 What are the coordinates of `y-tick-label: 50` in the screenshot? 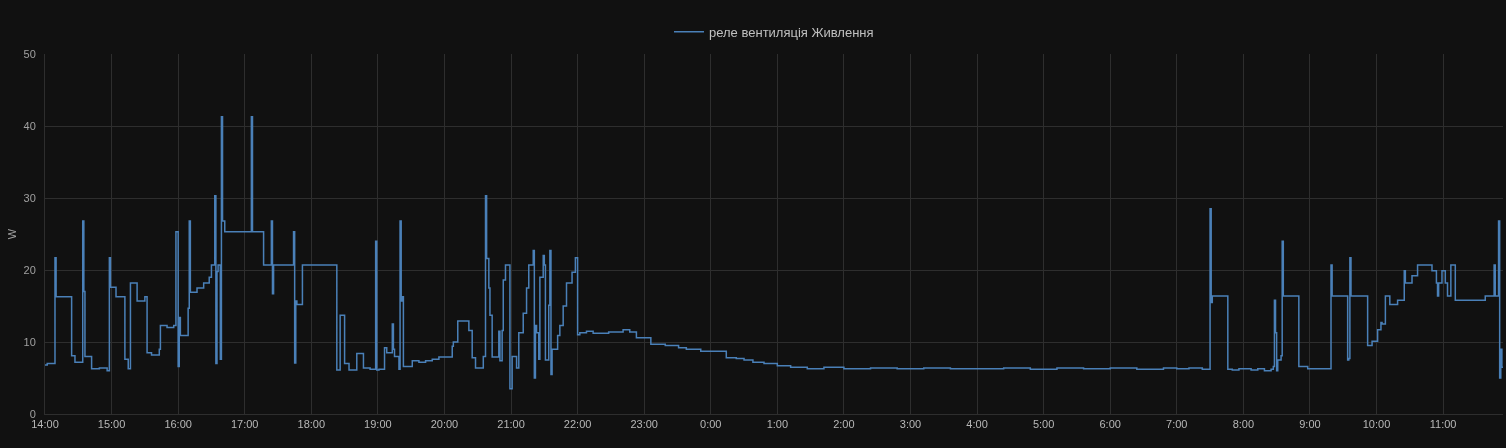 It's located at (29, 53).